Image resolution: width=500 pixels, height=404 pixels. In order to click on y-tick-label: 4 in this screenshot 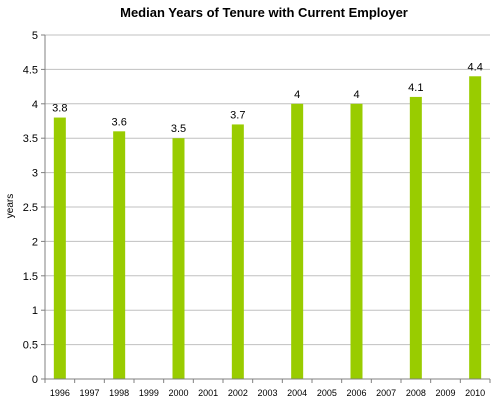, I will do `click(35, 105)`.